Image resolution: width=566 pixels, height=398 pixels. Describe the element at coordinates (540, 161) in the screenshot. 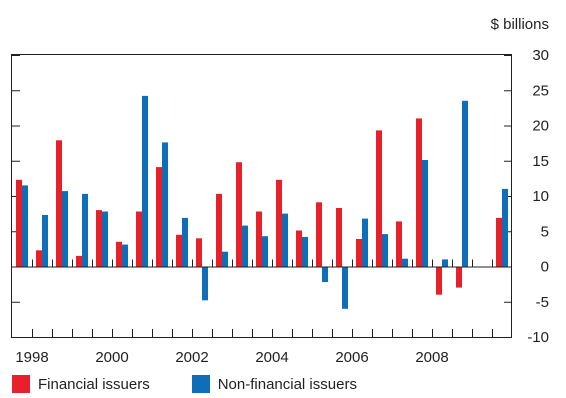

I see `y-tick-label: 15` at that location.